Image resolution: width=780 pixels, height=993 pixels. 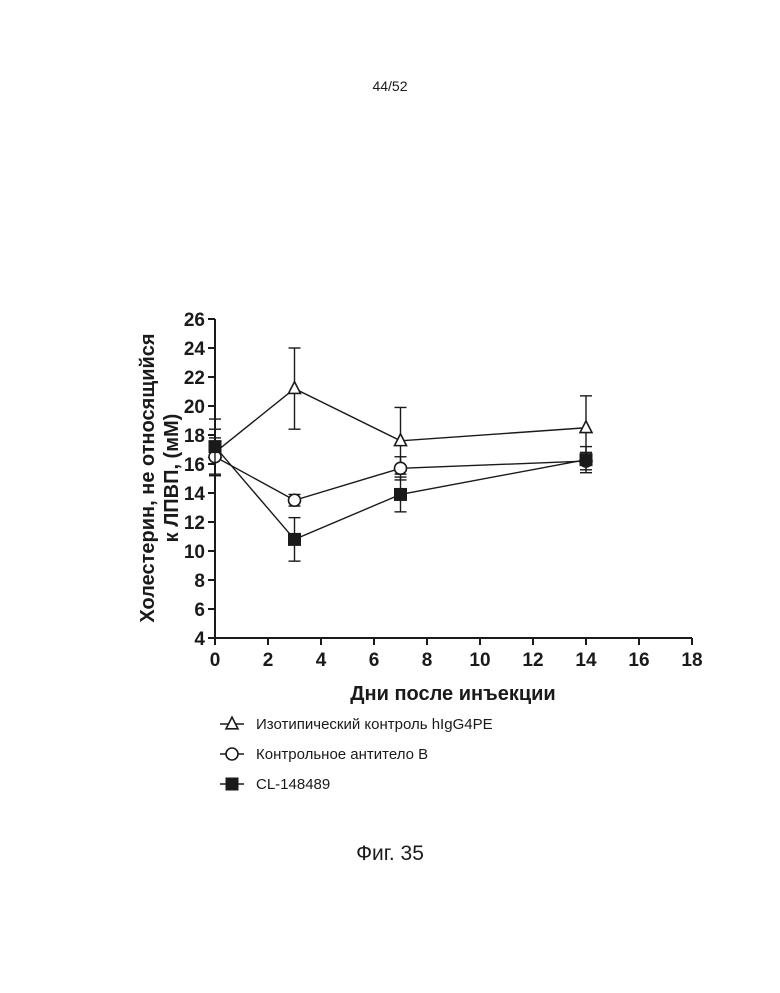 I want to click on y-tick-label: 20, so click(x=194, y=407).